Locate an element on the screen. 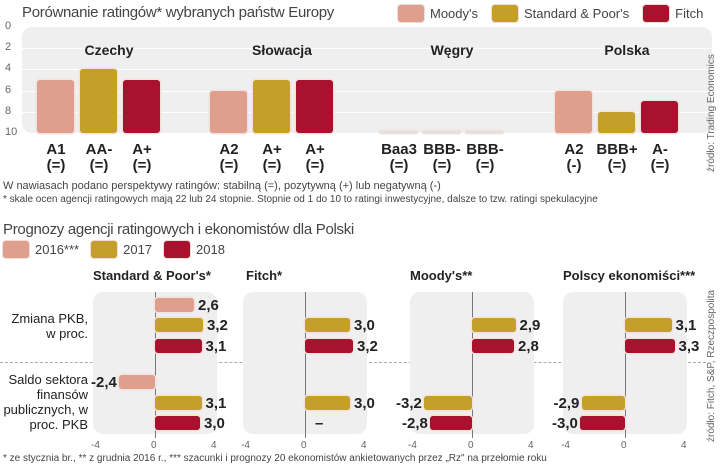  value-label: 2,8 is located at coordinates (528, 346).